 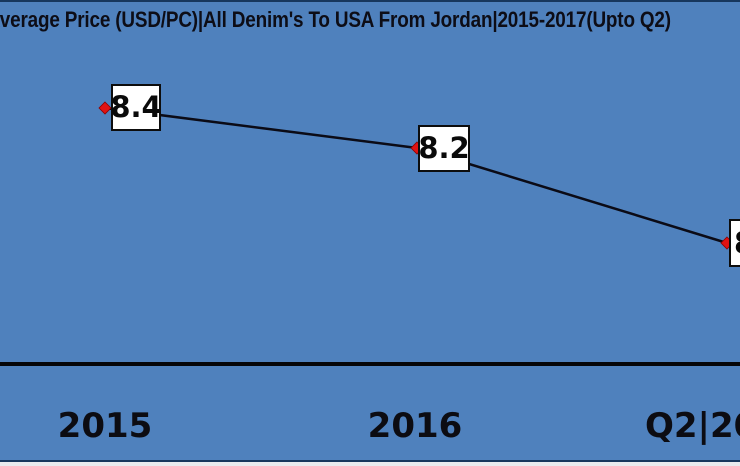 What do you see at coordinates (415, 426) in the screenshot?
I see `x-axis-label-2016: 2016` at bounding box center [415, 426].